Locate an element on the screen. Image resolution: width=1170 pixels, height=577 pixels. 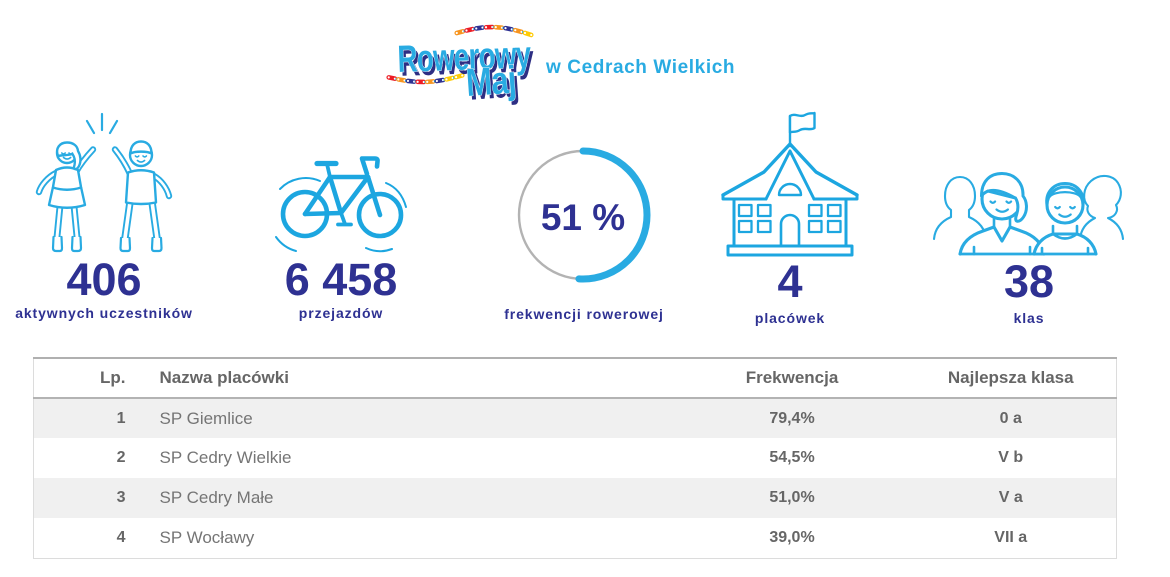
cell-best: 0 a is located at coordinates (1010, 418).